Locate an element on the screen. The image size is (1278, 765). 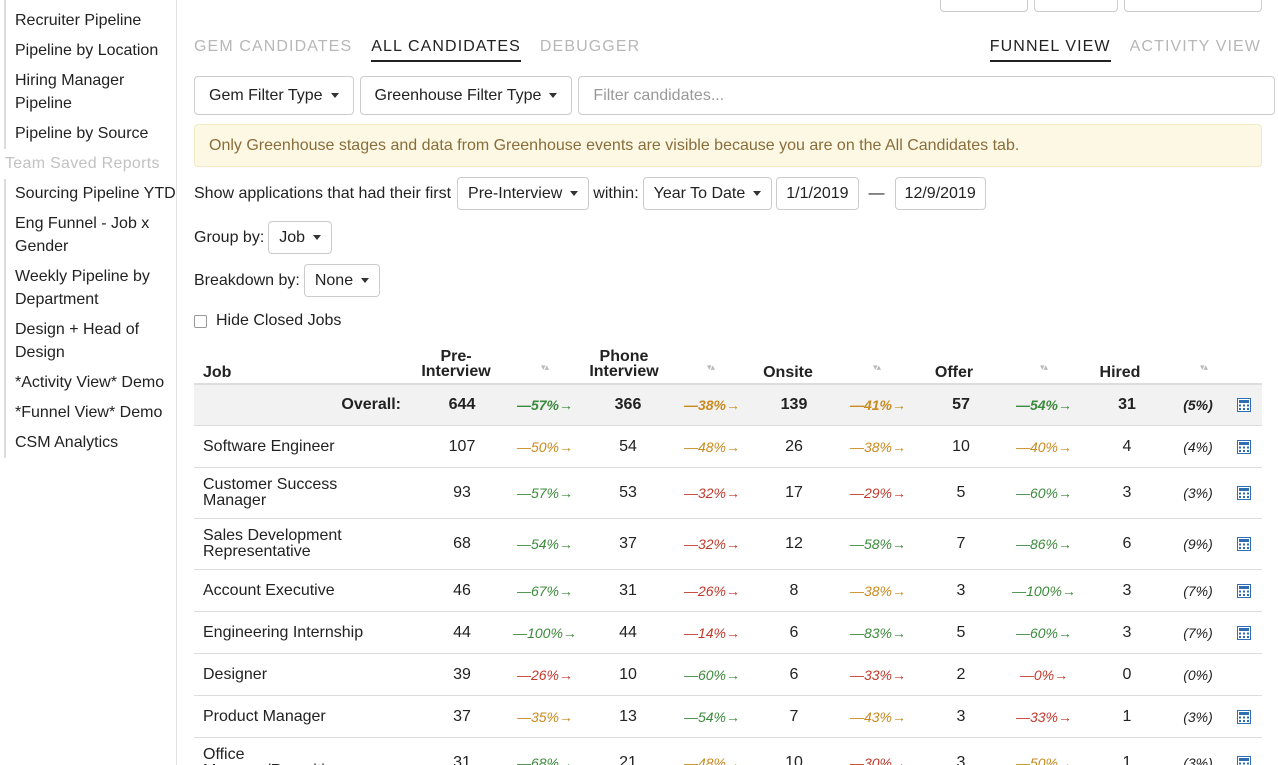
col-header-offer: Offer is located at coordinates (954, 372).